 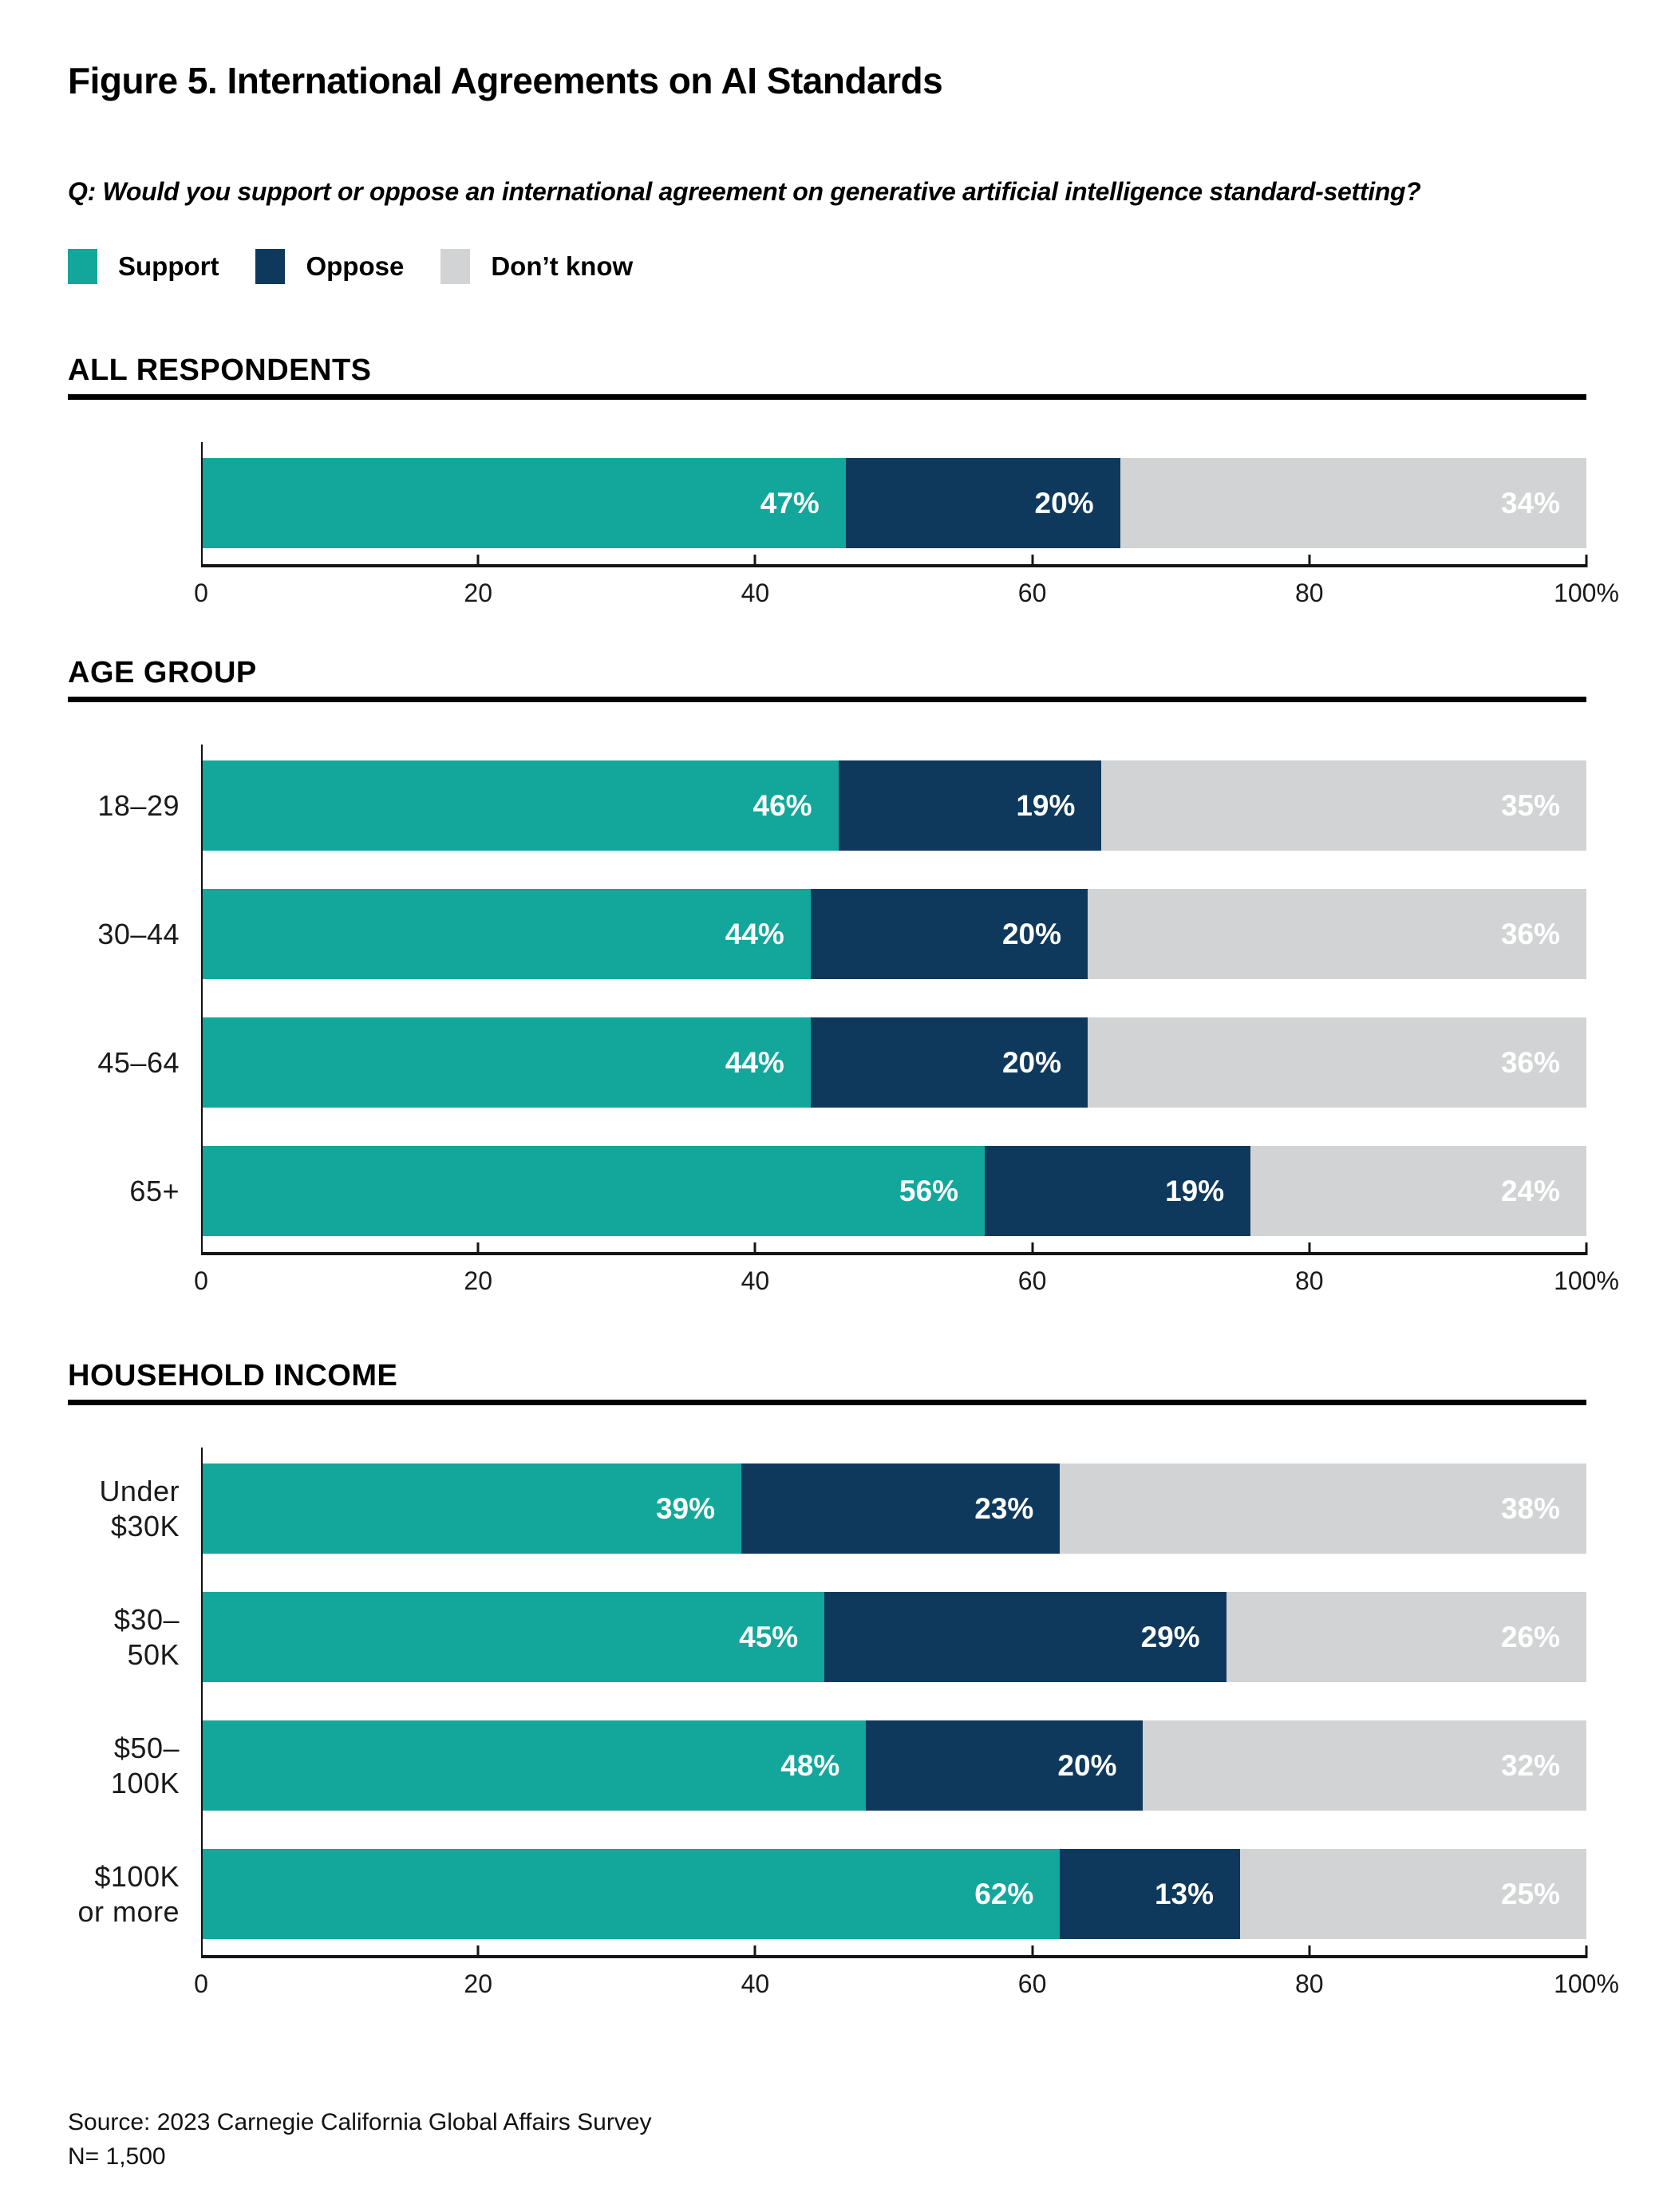 What do you see at coordinates (162, 672) in the screenshot?
I see `section-heading: AGE GROUP` at bounding box center [162, 672].